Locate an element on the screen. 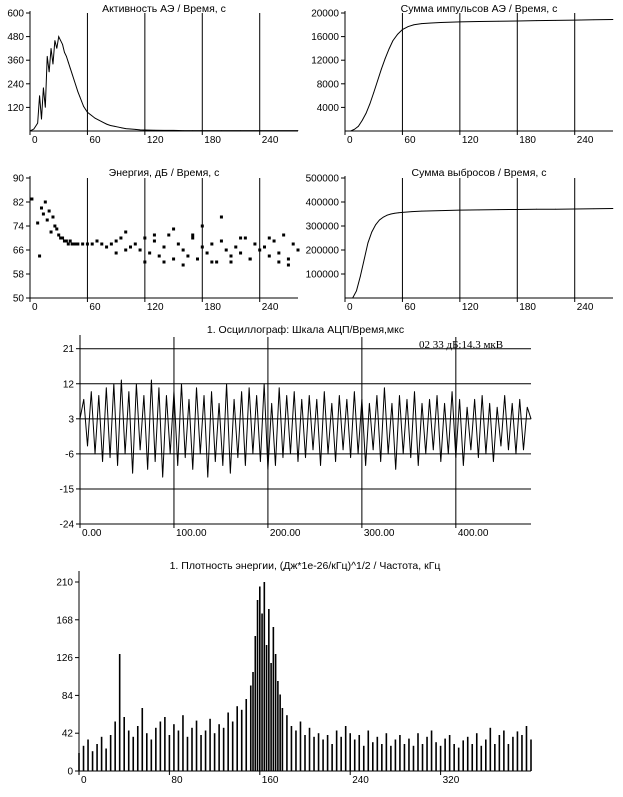 The height and width of the screenshot is (797, 623). y-tick-label: 210 is located at coordinates (64, 583).